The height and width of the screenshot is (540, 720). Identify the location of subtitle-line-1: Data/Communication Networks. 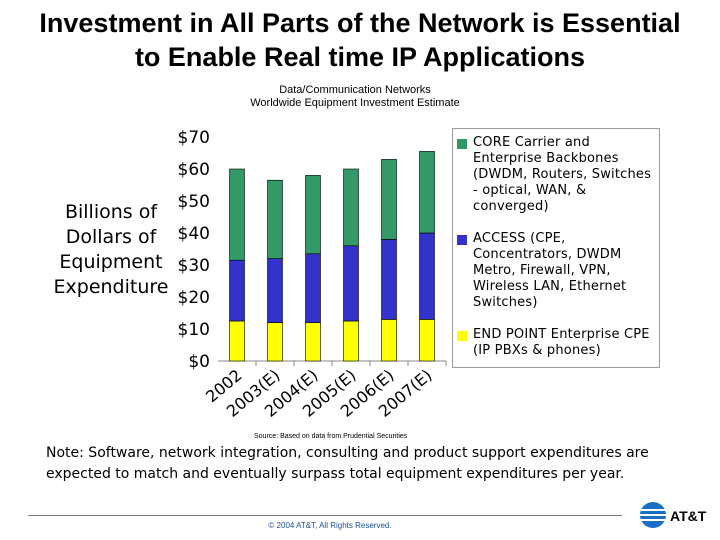
(355, 90).